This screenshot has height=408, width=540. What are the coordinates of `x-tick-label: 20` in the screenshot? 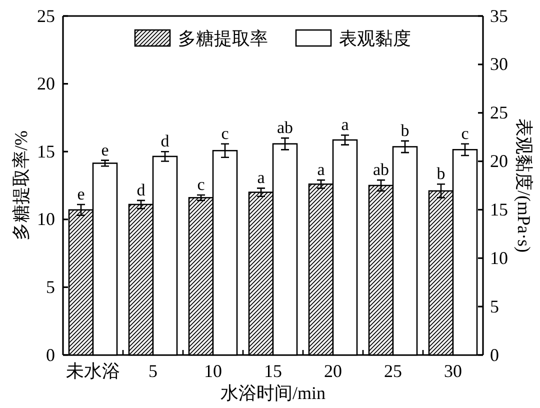 It's located at (333, 370).